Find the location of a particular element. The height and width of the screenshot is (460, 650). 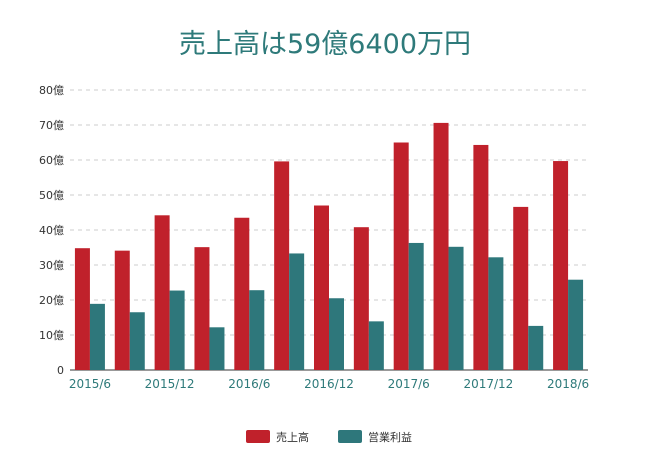

y-tick-label: 40億 is located at coordinates (51, 230).